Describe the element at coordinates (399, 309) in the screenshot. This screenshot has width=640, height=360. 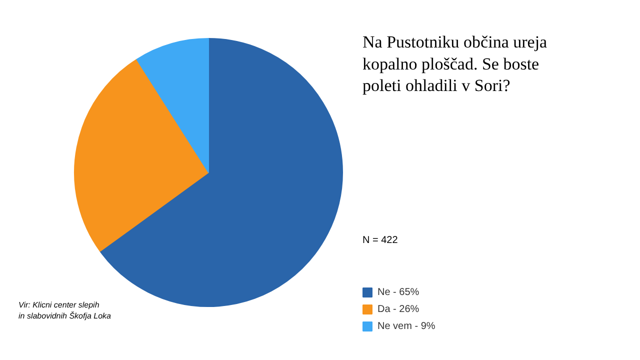
I see `legend-label: Da - 26%` at that location.